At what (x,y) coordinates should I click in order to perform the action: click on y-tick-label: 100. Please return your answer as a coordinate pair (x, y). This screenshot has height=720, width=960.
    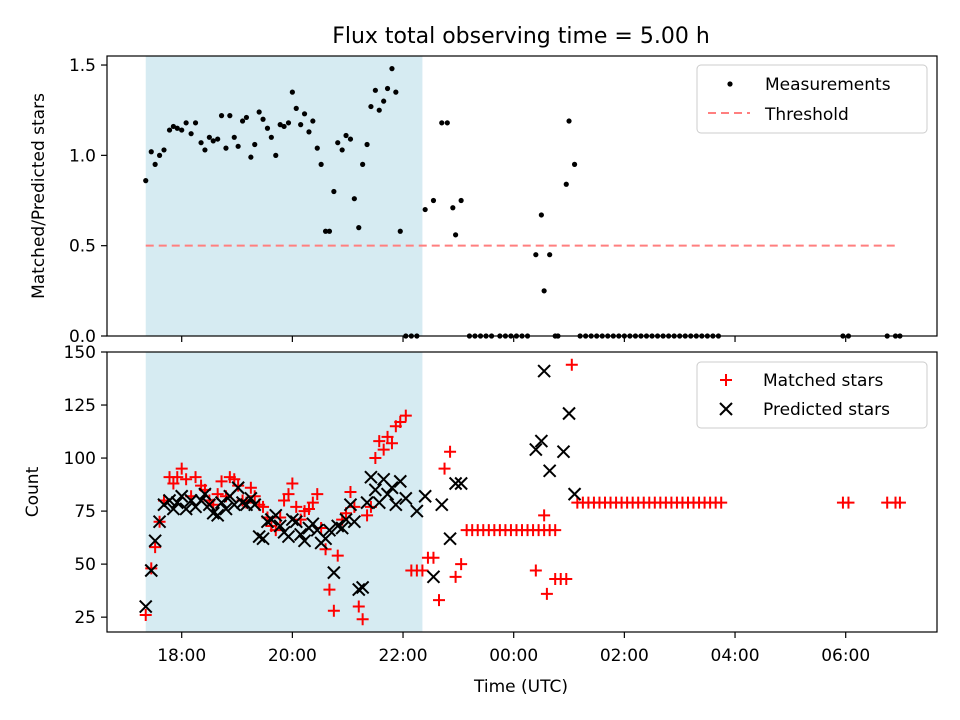
    Looking at the image, I should click on (80, 459).